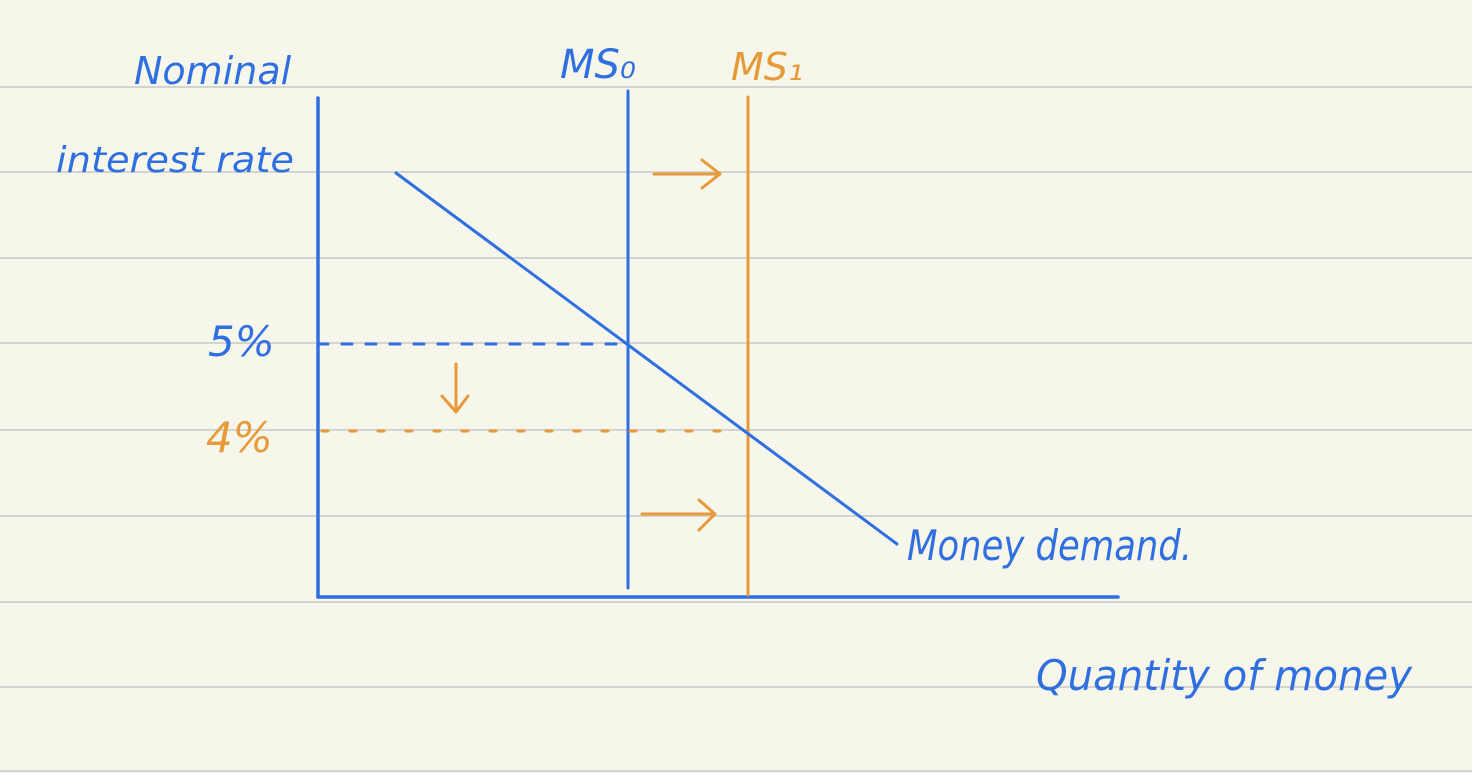 The image size is (1472, 773). Describe the element at coordinates (239, 437) in the screenshot. I see `rate-4-label: 4%` at that location.